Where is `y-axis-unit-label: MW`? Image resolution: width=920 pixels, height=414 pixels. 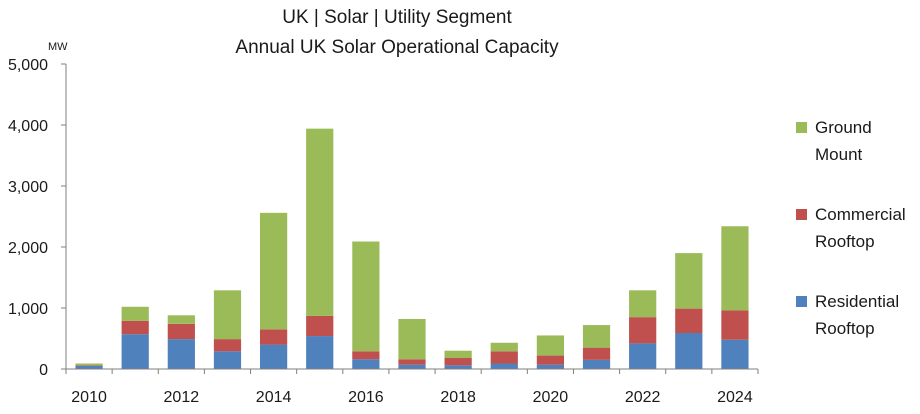 y-axis-unit-label: MW is located at coordinates (58, 47).